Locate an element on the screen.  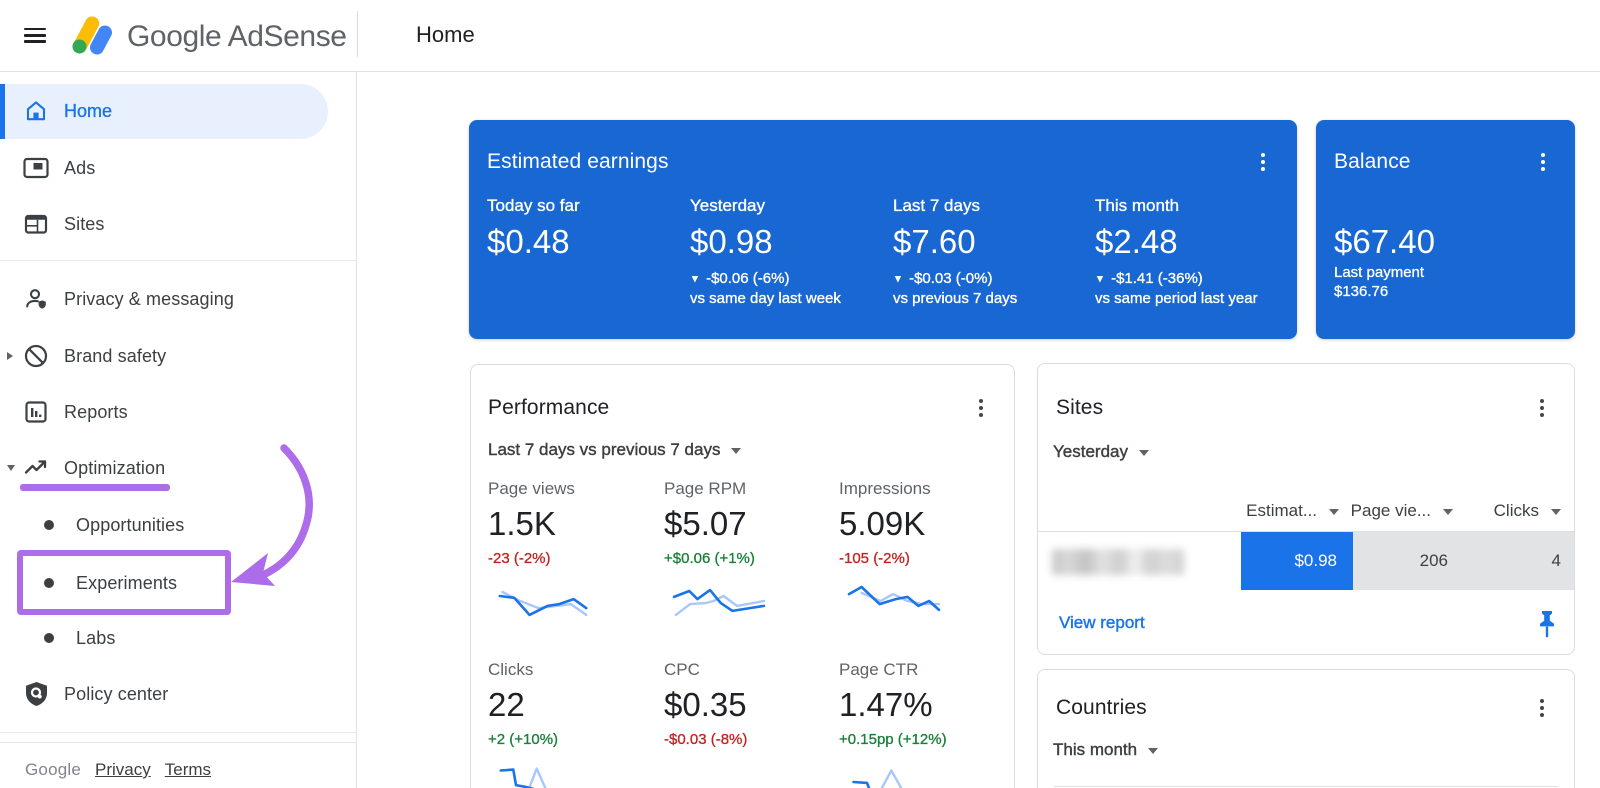
sidebar-item-experiments: Experiments is located at coordinates (178, 583).